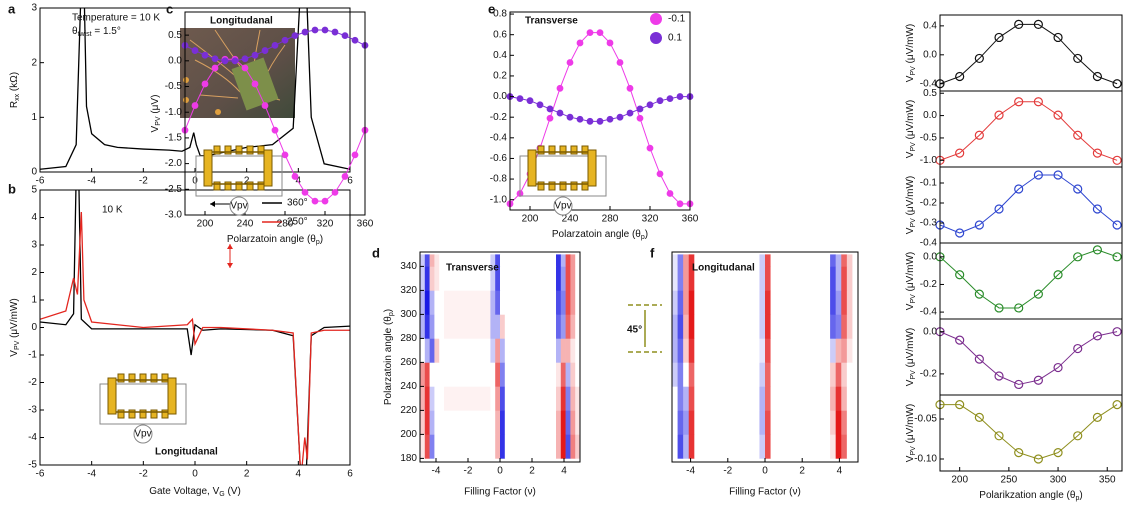 This screenshot has height=516, width=1127. What do you see at coordinates (14, 353) in the screenshot?
I see `y-axis-label-part: V` at bounding box center [14, 353].